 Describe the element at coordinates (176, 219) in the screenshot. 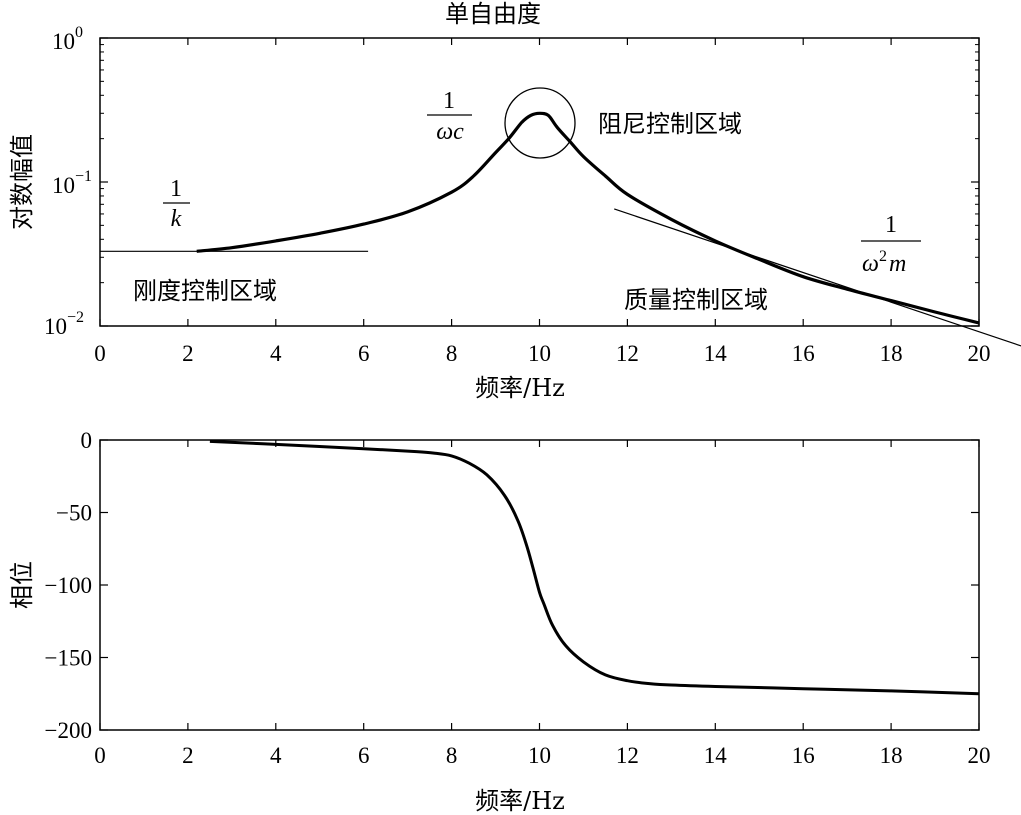

I see `svg-text: k` at that location.